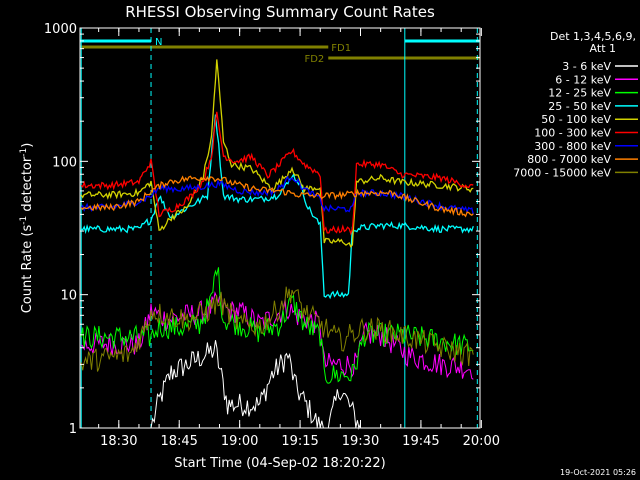 Image resolution: width=640 pixels, height=480 pixels. I want to click on legend-label: 300 - 800 keV, so click(572, 146).